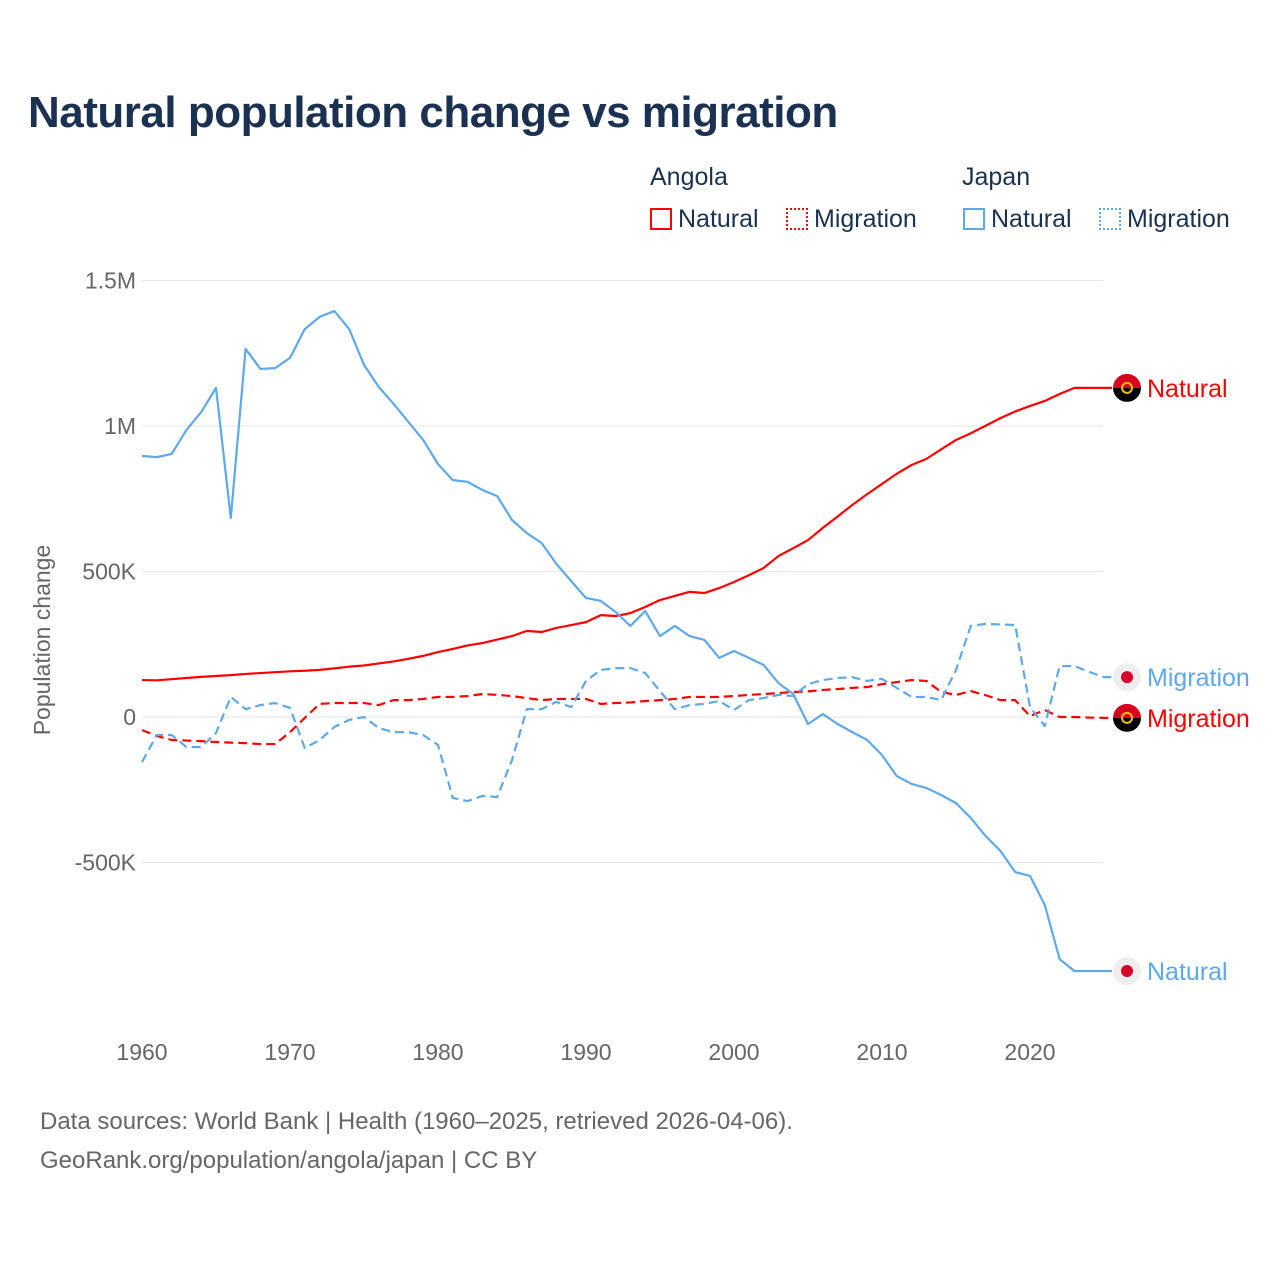 Image resolution: width=1280 pixels, height=1280 pixels. Describe the element at coordinates (1029, 1052) in the screenshot. I see `x-tick-label: 2020` at that location.